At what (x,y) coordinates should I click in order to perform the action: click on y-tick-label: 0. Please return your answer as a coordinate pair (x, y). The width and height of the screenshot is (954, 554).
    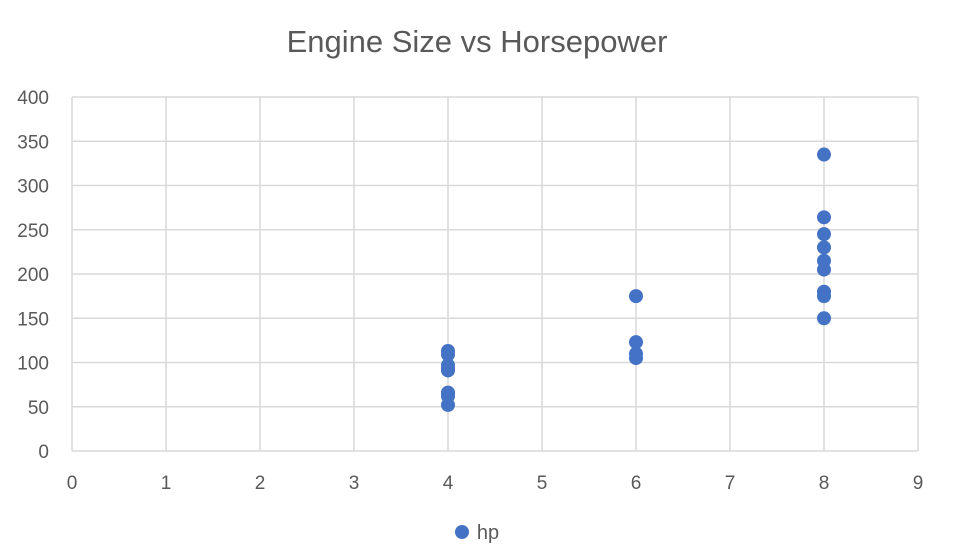
    Looking at the image, I should click on (43, 452).